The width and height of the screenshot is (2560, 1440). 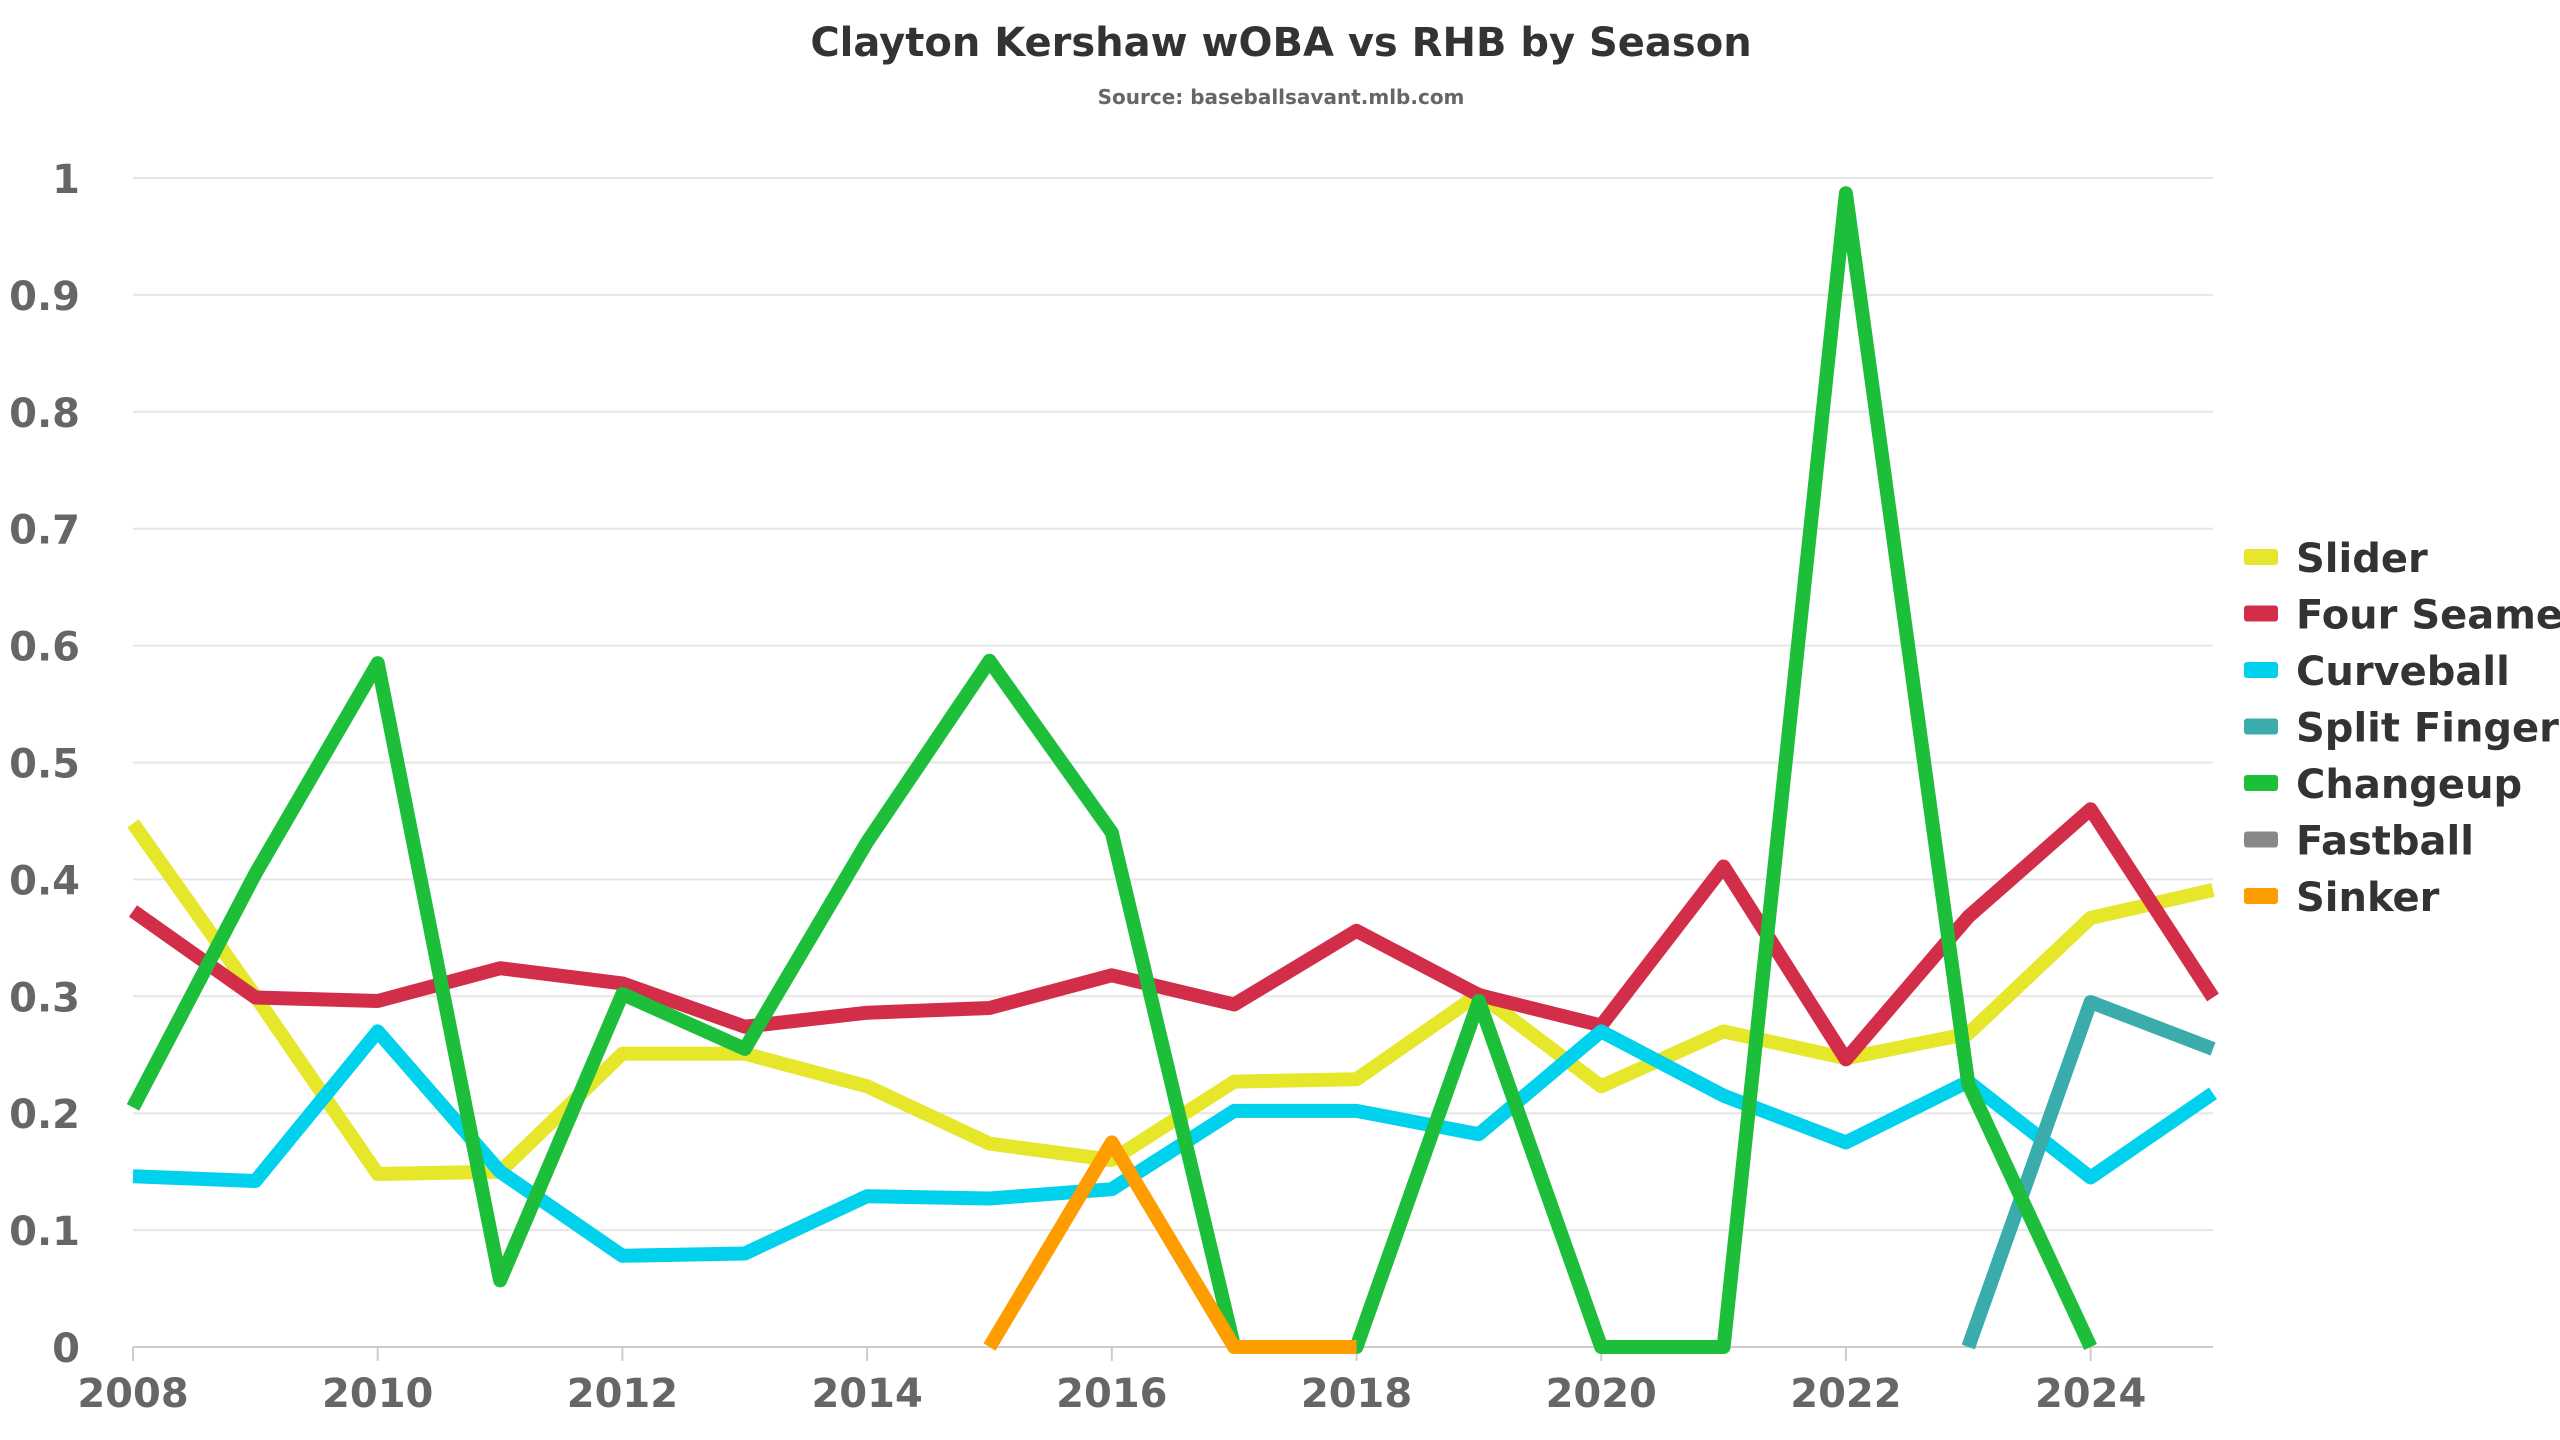 What do you see at coordinates (2362, 559) in the screenshot?
I see `legend-item-label: Slider` at bounding box center [2362, 559].